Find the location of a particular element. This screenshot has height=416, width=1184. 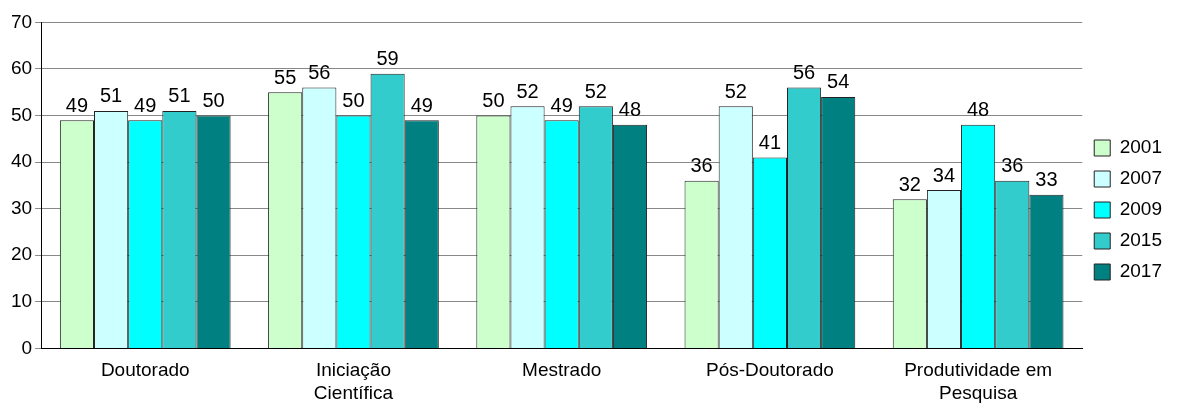

legend-label: 2015 is located at coordinates (1141, 240).